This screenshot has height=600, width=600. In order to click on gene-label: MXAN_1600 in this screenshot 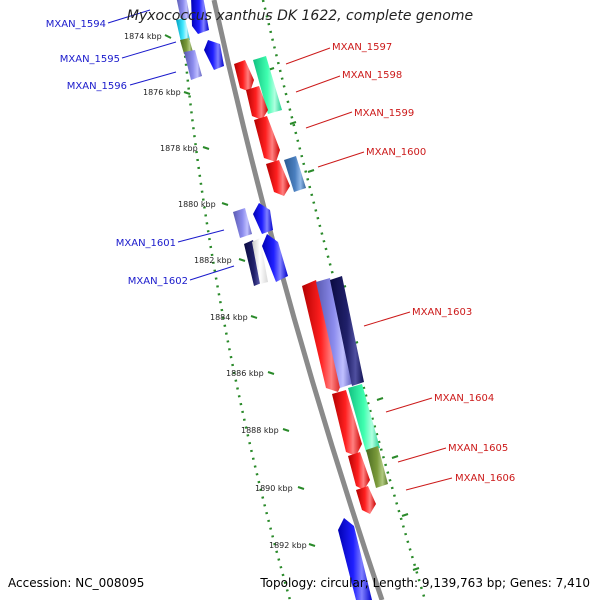, I will do `click(396, 152)`.